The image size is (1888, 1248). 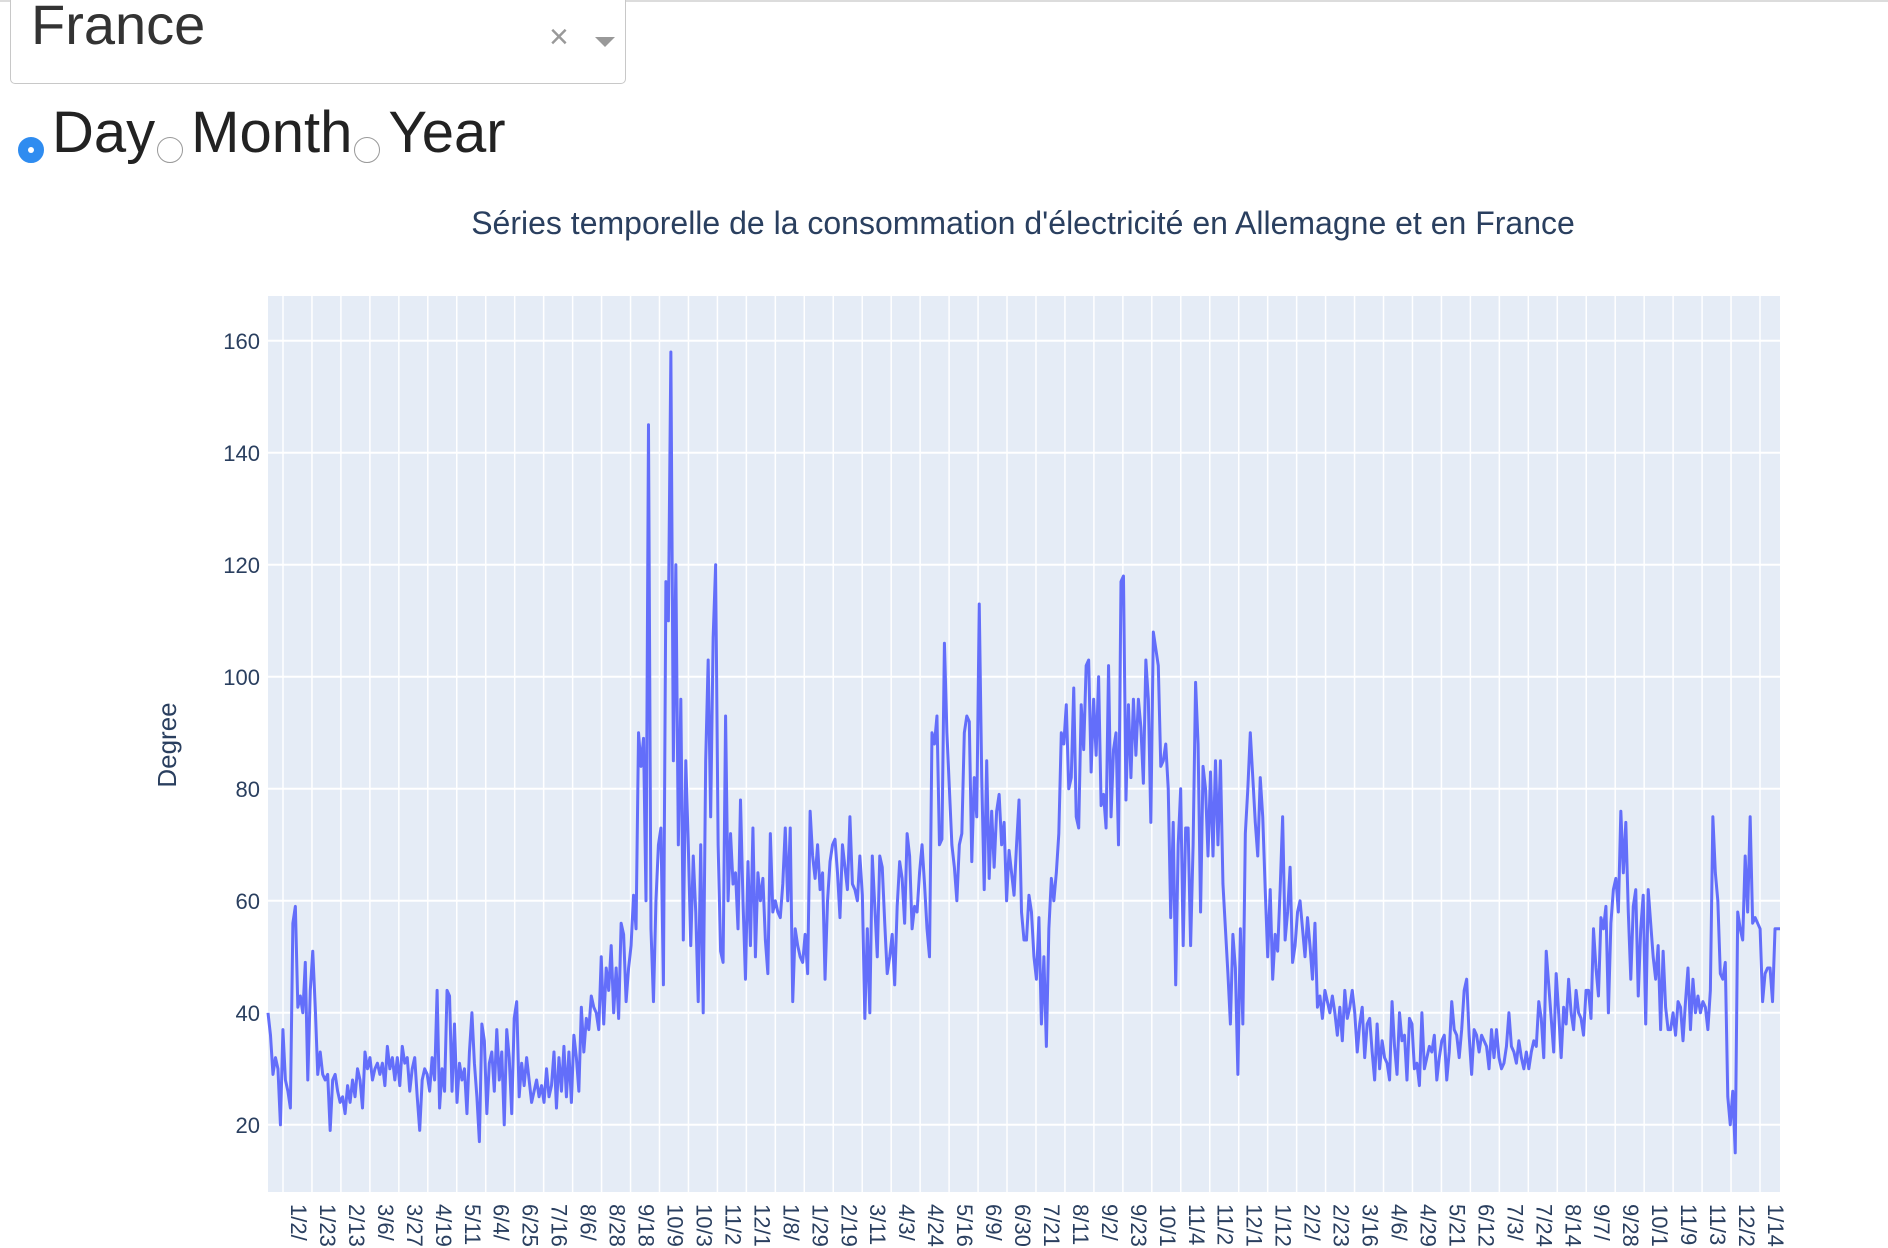 I want to click on radio-label-day: Day, so click(x=104, y=132).